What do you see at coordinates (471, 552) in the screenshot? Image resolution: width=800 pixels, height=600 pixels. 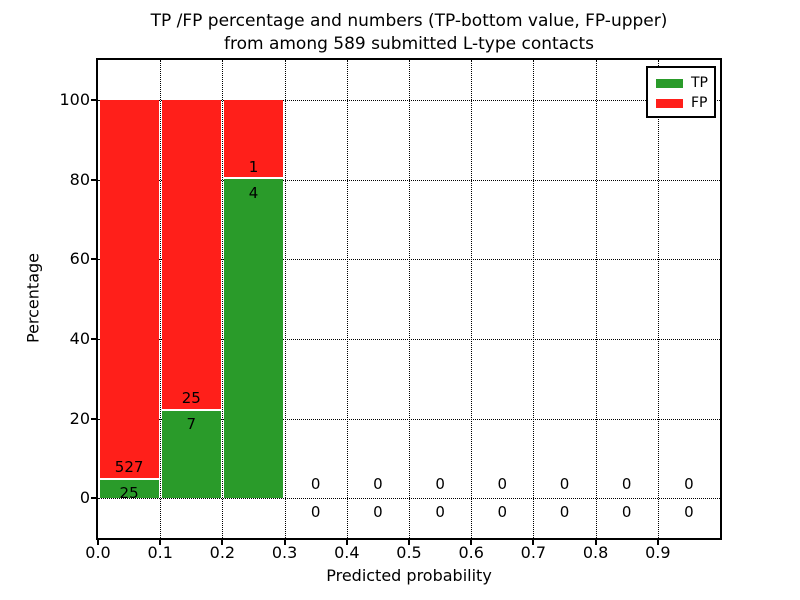 I see `x-tick-label: 0.6` at bounding box center [471, 552].